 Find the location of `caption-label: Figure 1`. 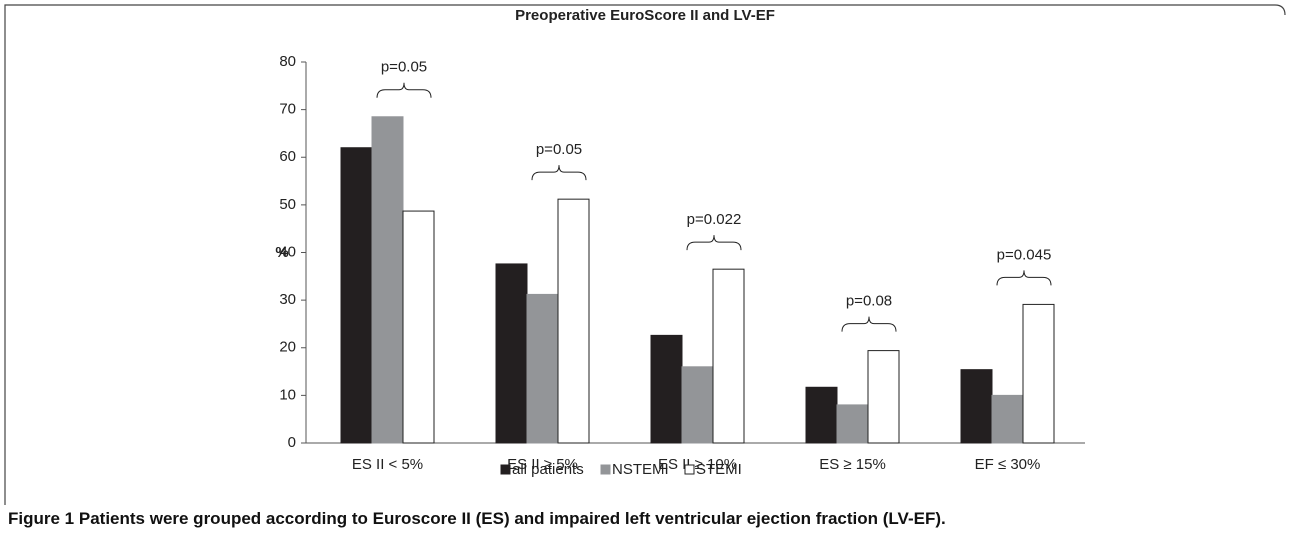

caption-label: Figure 1 is located at coordinates (41, 518).